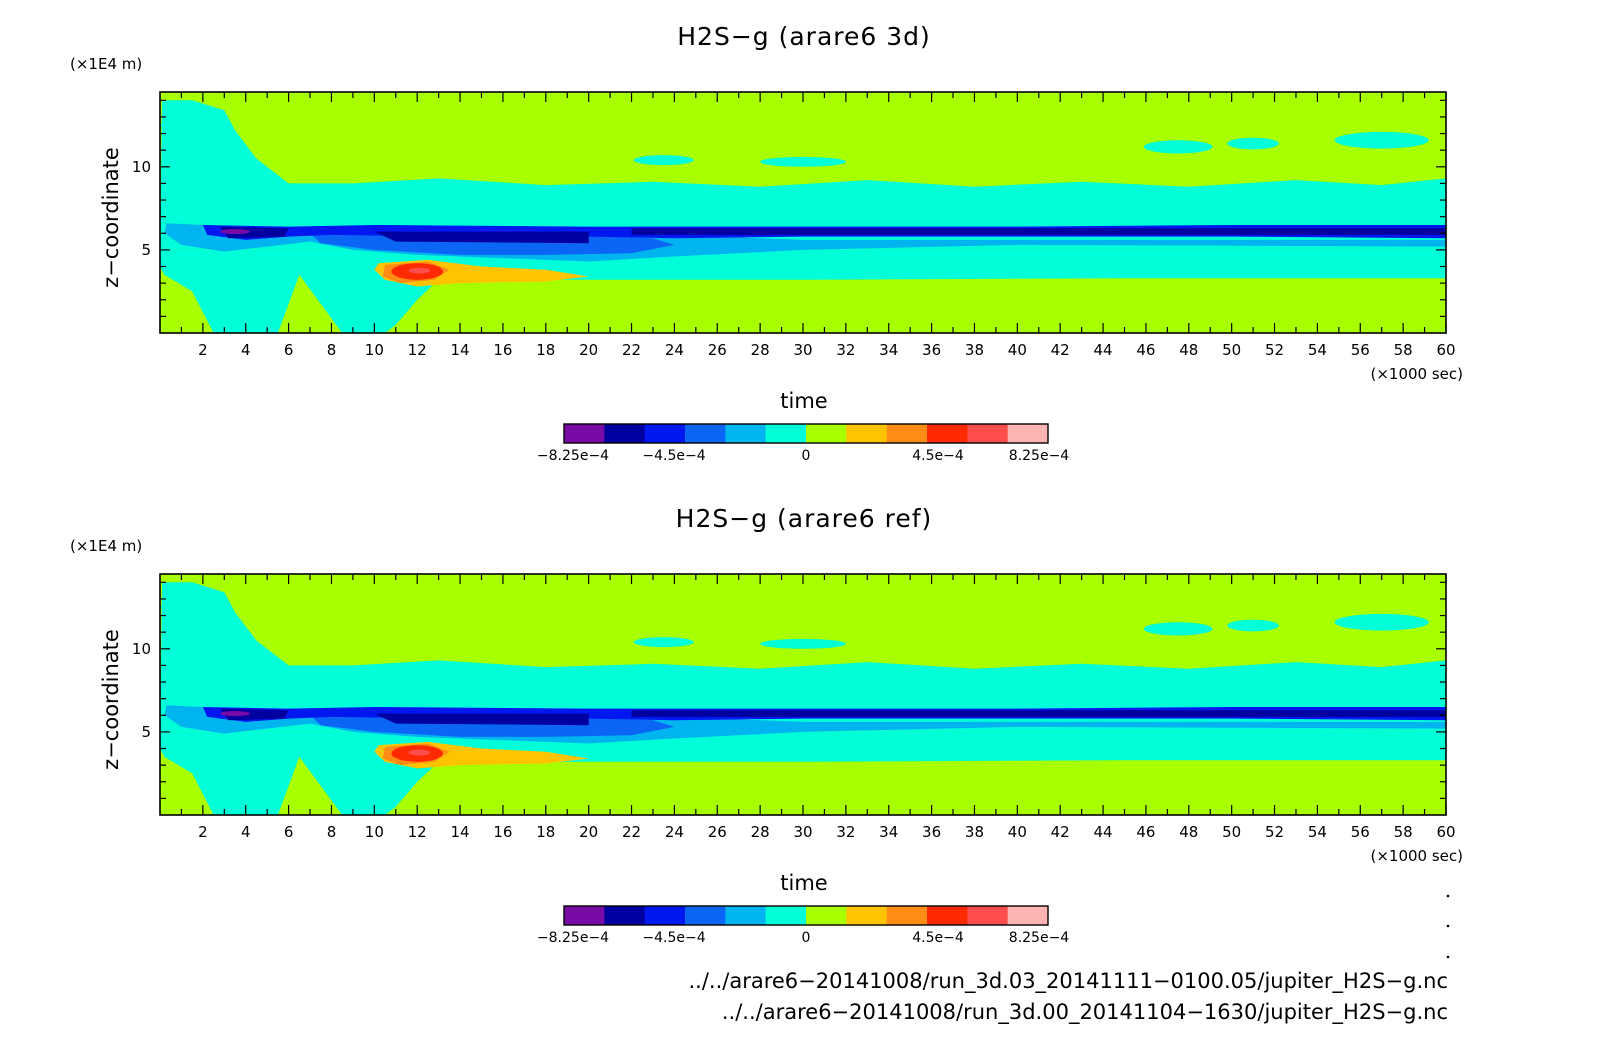 The image size is (1604, 1058). What do you see at coordinates (289, 832) in the screenshot?
I see `x-tick-label: 6` at bounding box center [289, 832].